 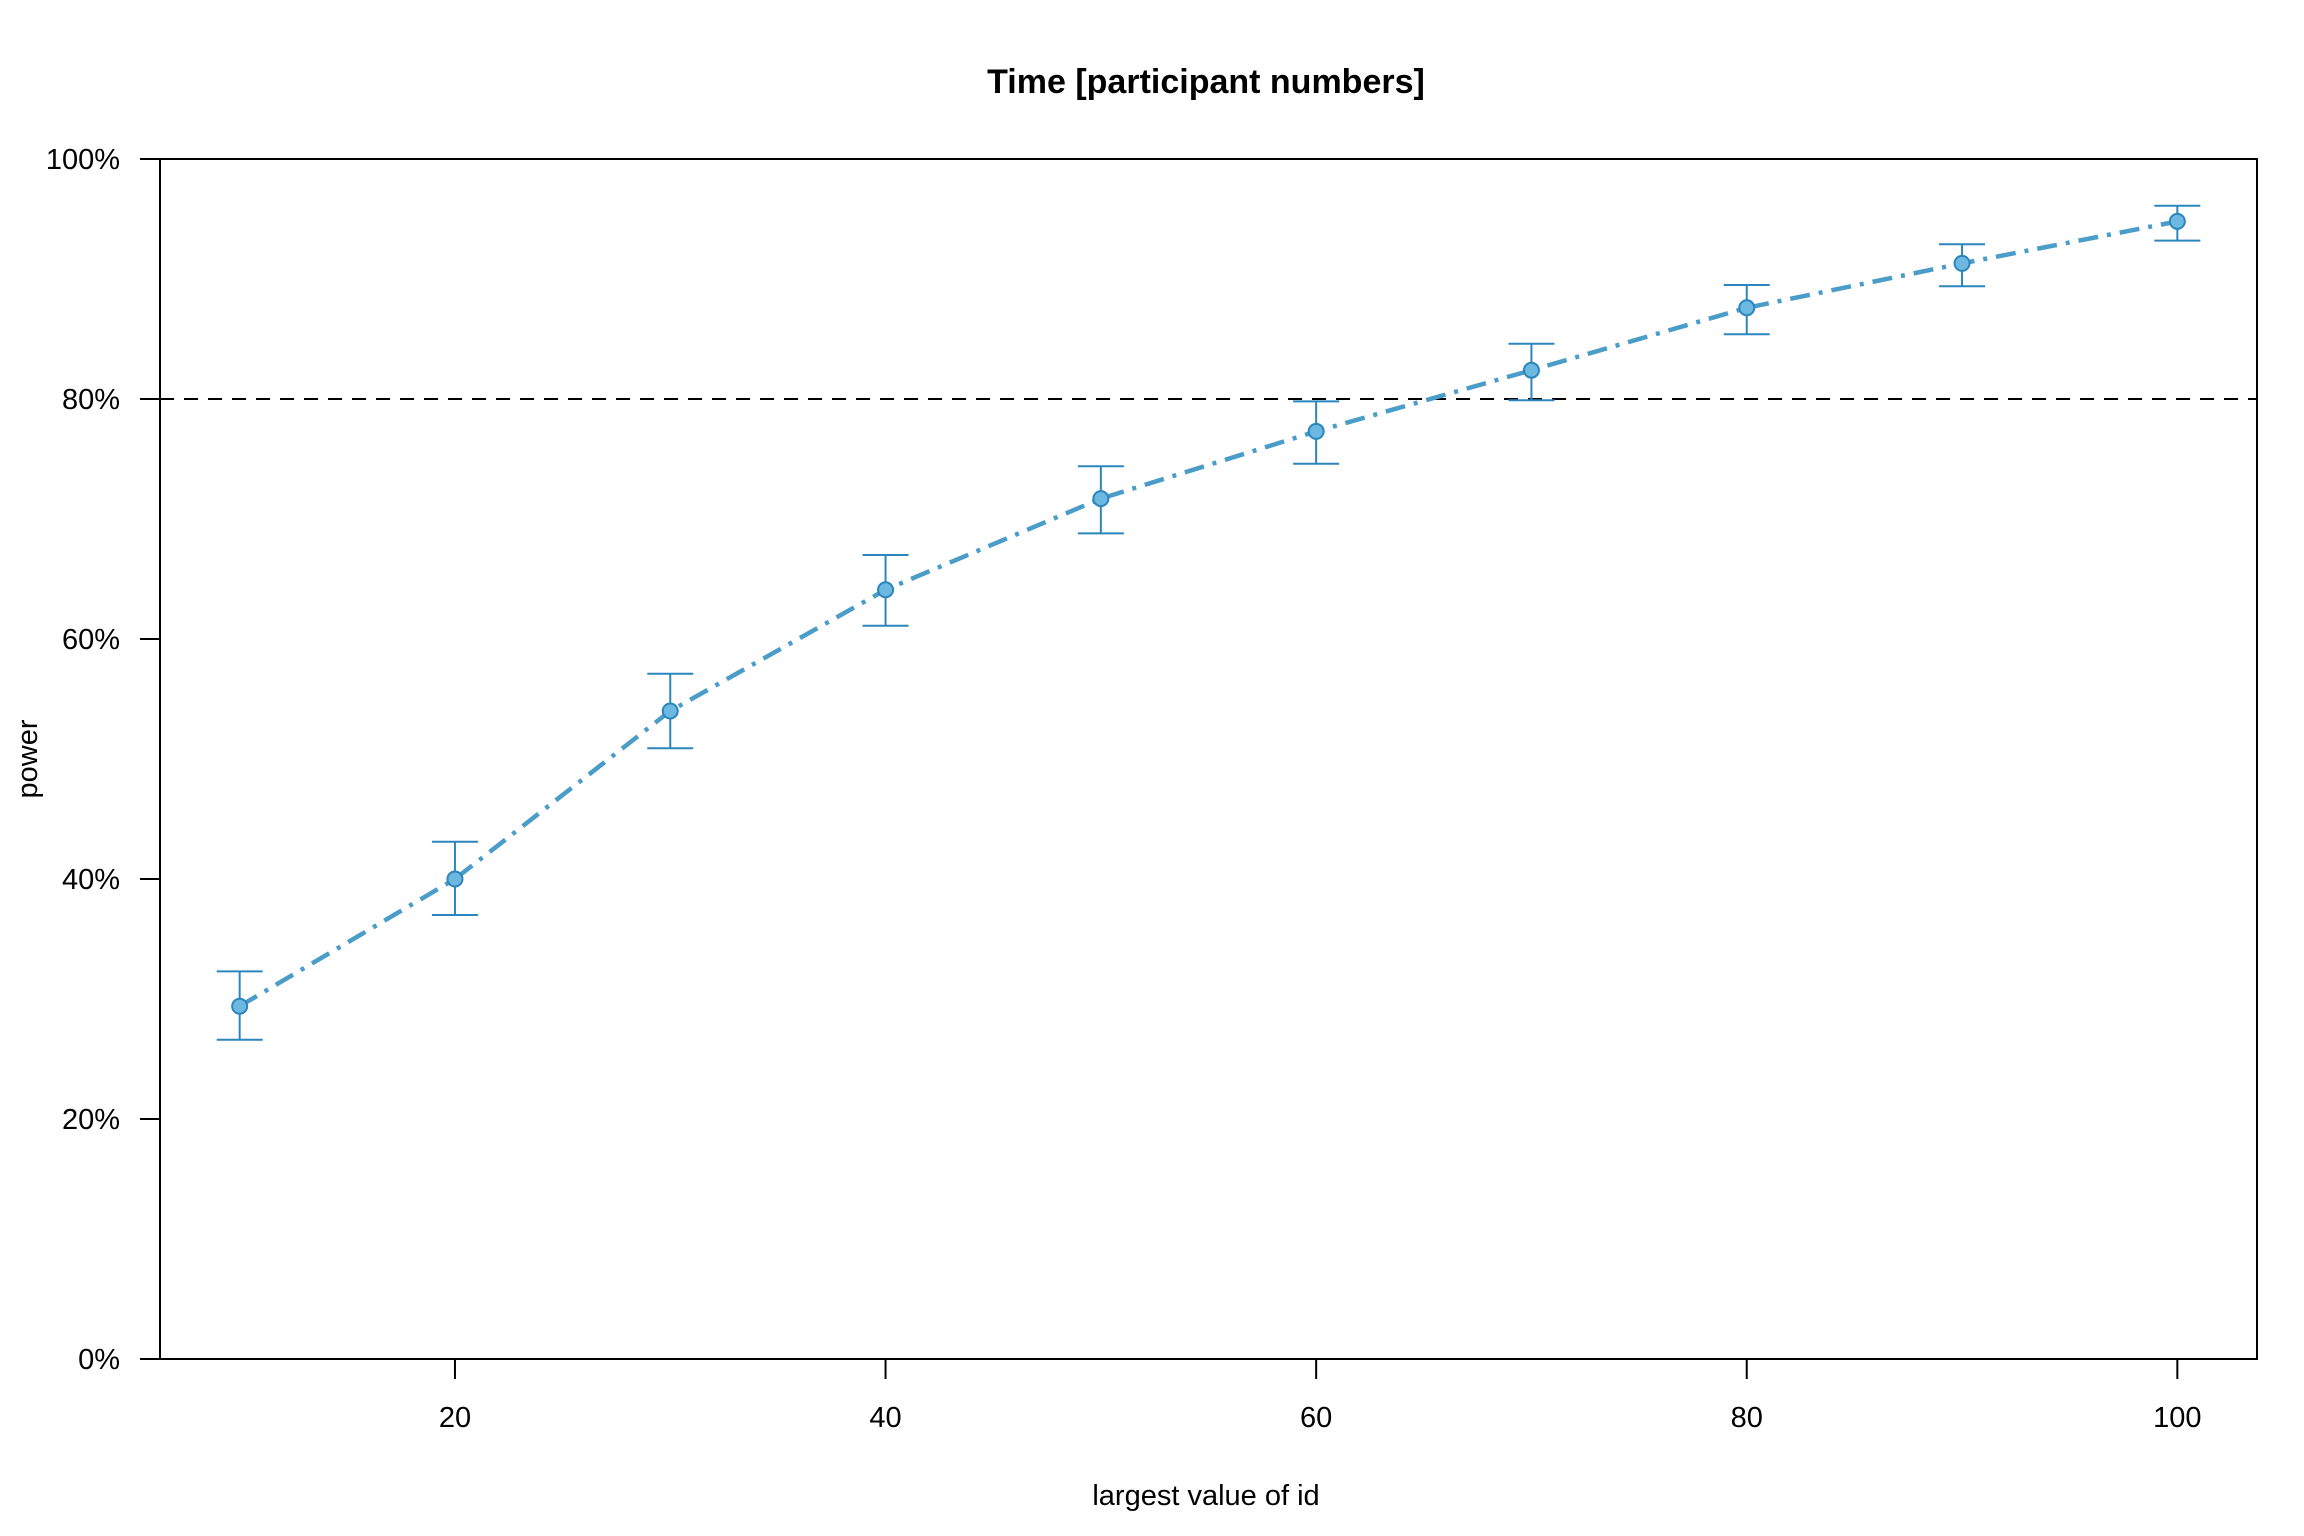 I want to click on y-axis-label: power, so click(x=28, y=758).